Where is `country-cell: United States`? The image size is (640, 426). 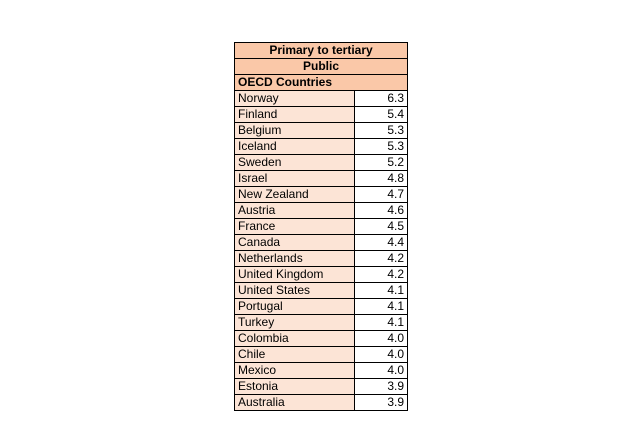
country-cell: United States is located at coordinates (294, 290).